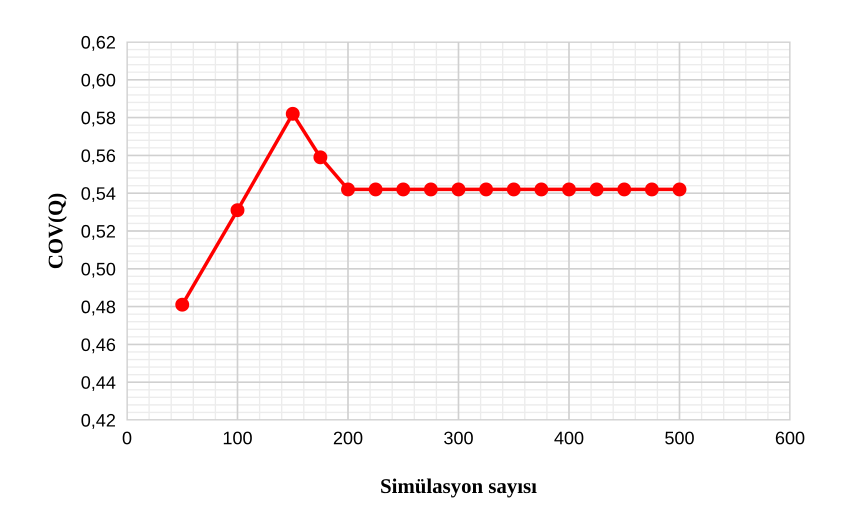 This screenshot has height=519, width=855. What do you see at coordinates (98, 346) in the screenshot?
I see `y-tick-label: 0,46` at bounding box center [98, 346].